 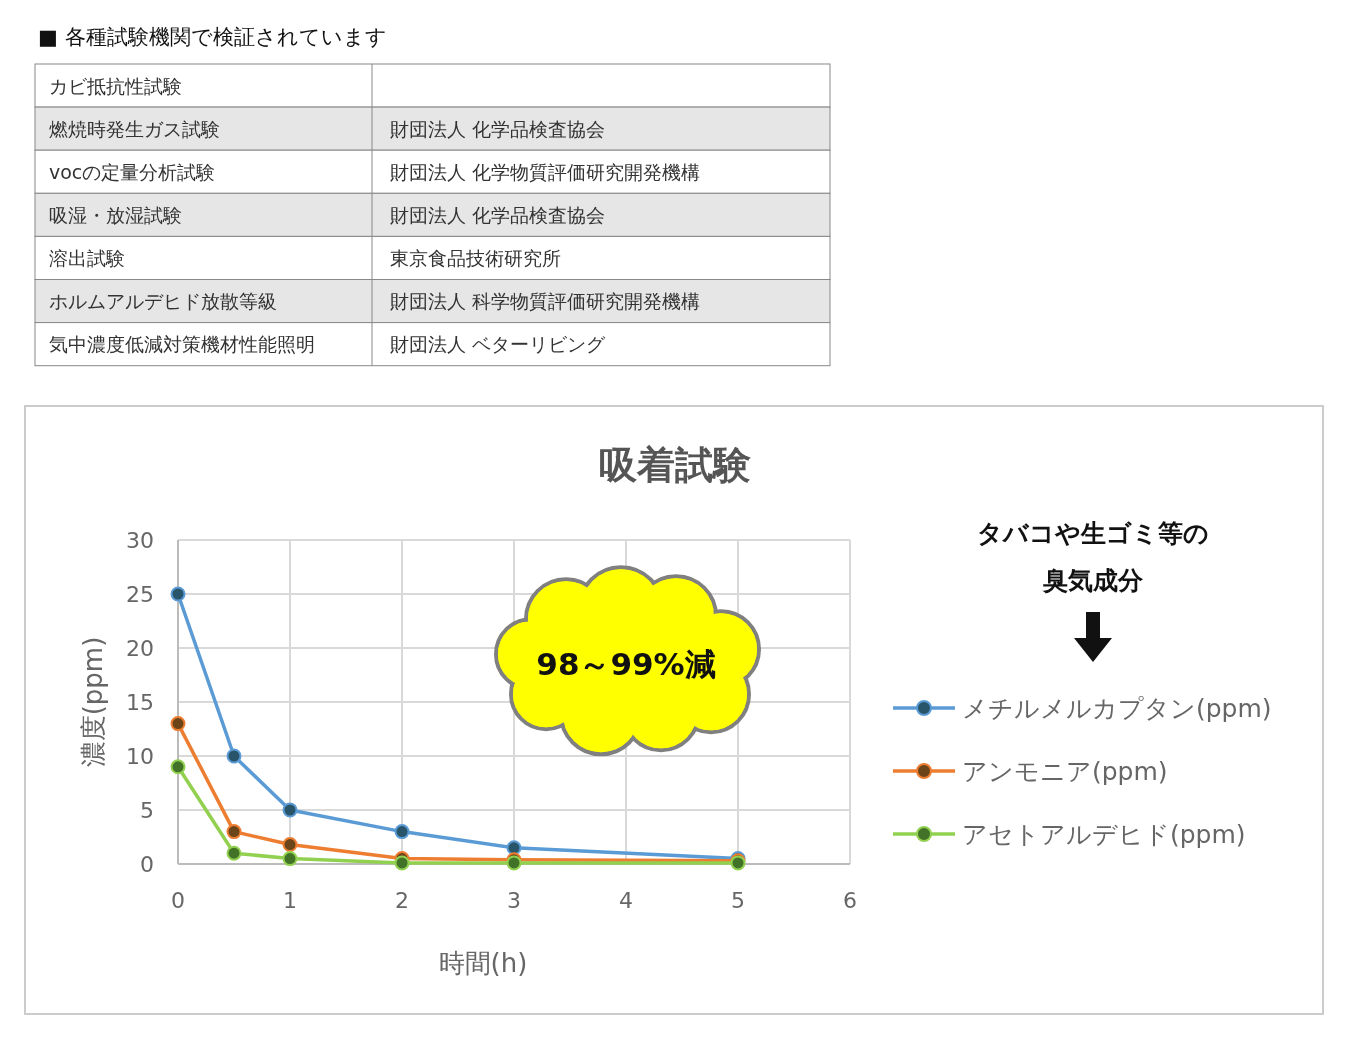 What do you see at coordinates (1093, 580) in the screenshot?
I see `text: 臭気成分` at bounding box center [1093, 580].